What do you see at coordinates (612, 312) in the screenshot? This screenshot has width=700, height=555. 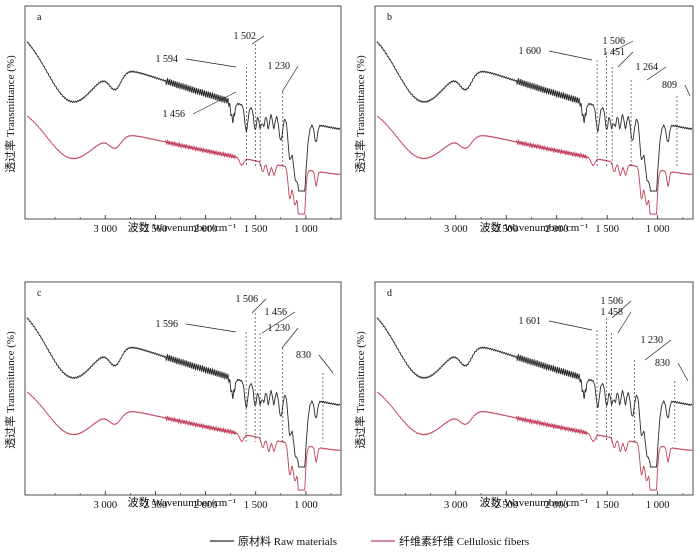 I see `annotation-label: 1 458` at bounding box center [612, 312].